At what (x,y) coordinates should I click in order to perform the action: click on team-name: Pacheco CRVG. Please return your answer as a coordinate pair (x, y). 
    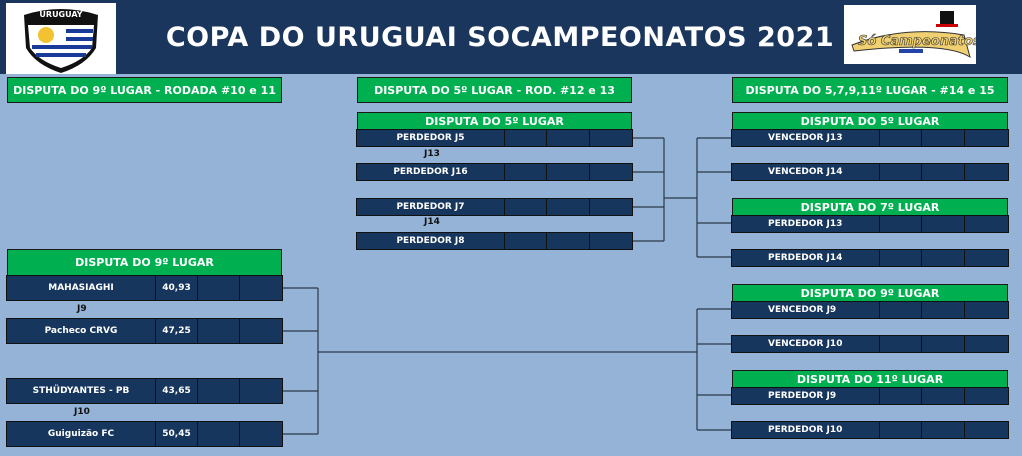
    Looking at the image, I should click on (81, 331).